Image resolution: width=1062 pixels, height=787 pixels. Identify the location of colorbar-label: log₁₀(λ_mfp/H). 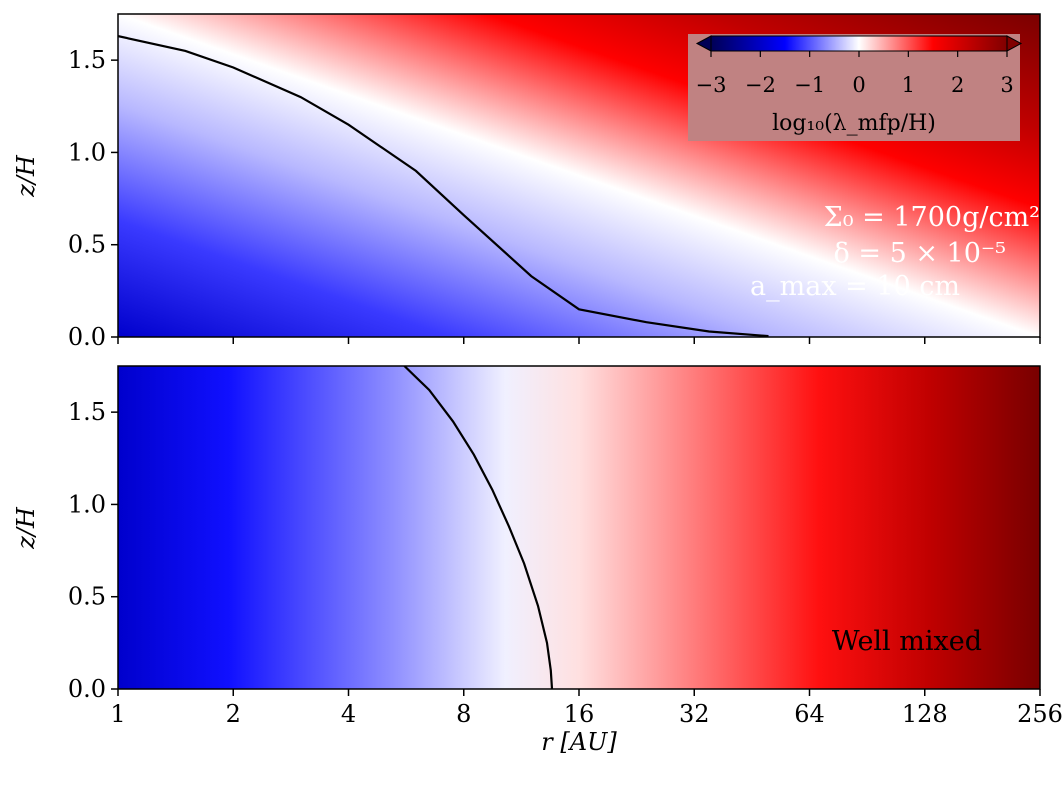
(854, 123).